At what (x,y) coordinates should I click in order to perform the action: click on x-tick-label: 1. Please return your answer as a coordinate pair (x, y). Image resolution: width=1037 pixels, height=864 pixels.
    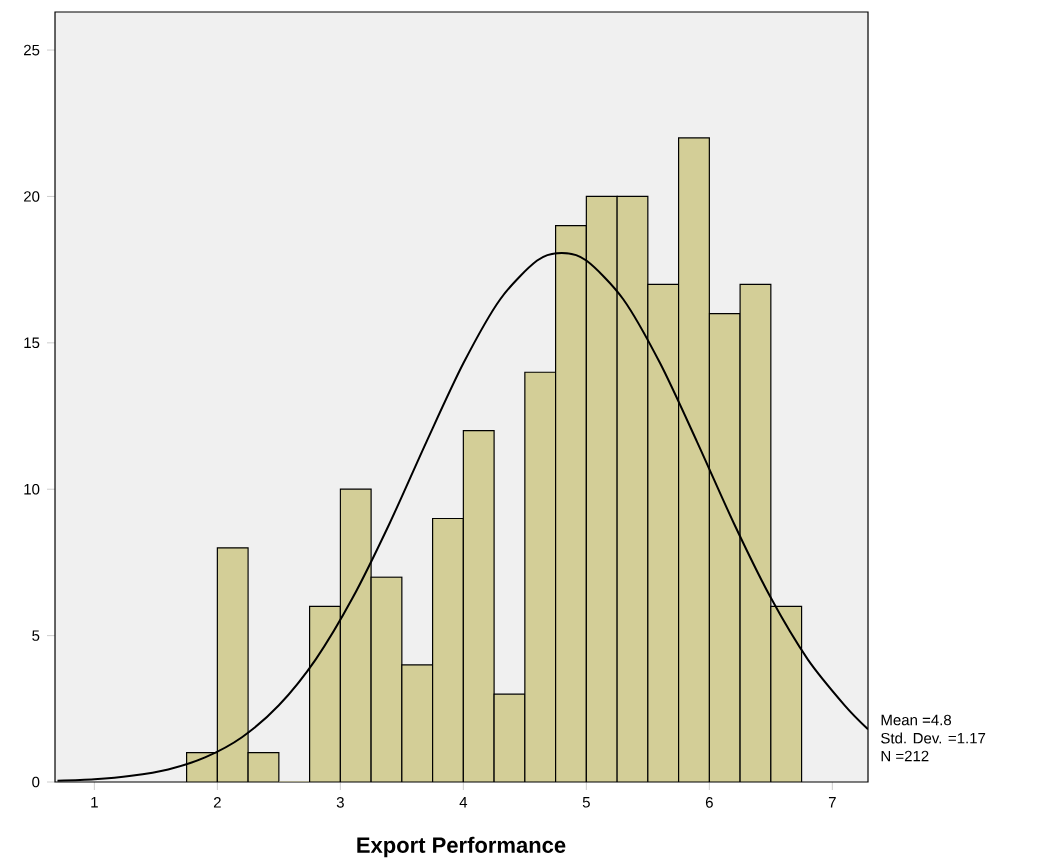
    Looking at the image, I should click on (94, 802).